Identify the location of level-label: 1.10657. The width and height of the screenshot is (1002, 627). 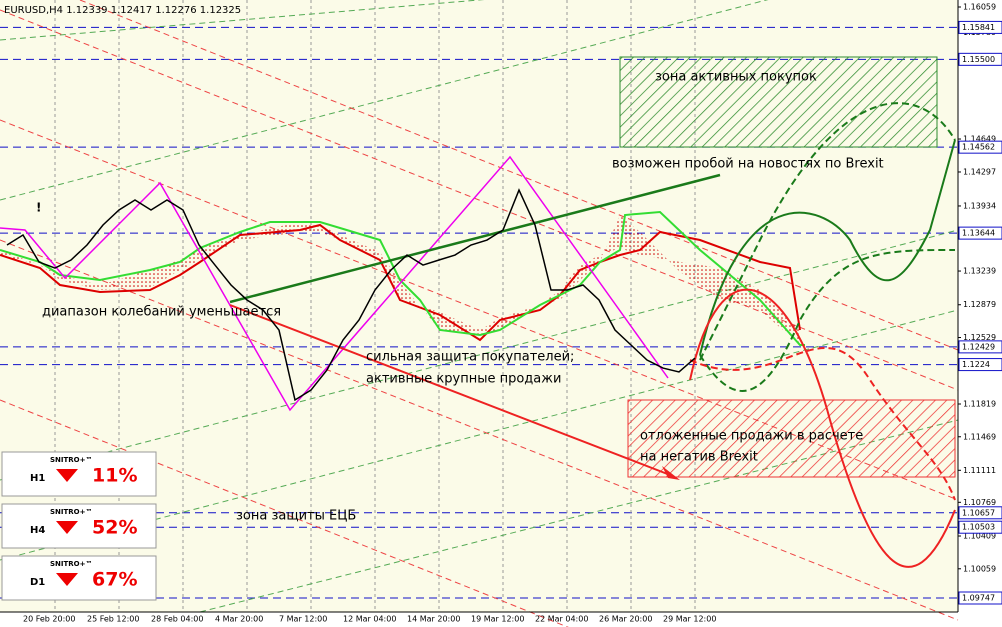
(978, 512).